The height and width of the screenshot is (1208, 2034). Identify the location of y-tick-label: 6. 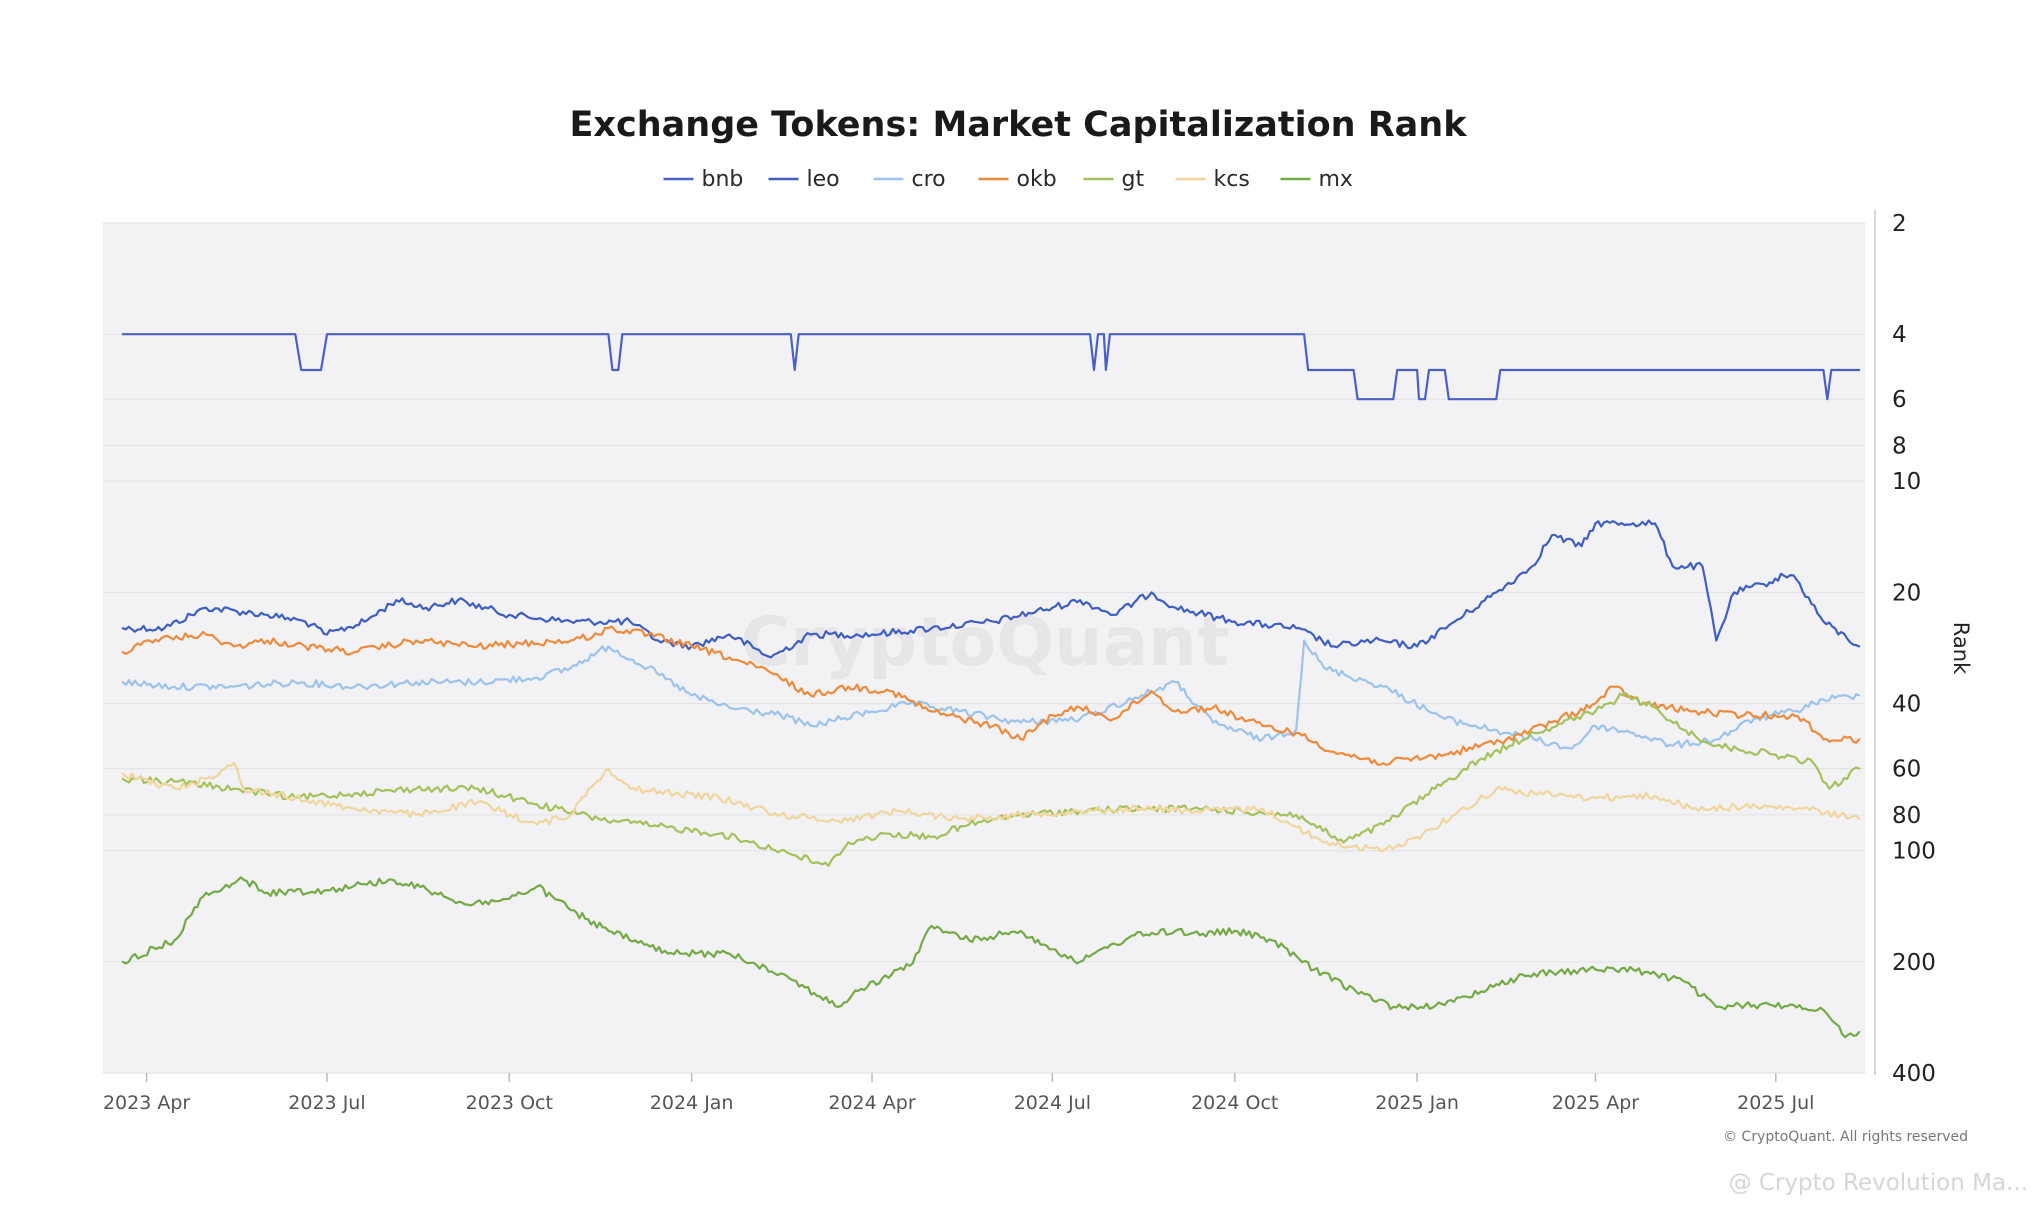
(1899, 400).